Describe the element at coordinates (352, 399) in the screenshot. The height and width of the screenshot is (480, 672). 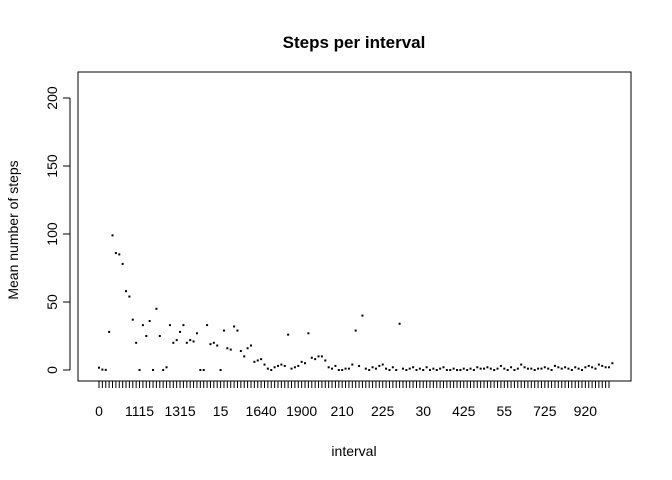
I see `x-axis: 0 1115 1315 15 1640 1900 210 225 30 425 55 725 920` at that location.